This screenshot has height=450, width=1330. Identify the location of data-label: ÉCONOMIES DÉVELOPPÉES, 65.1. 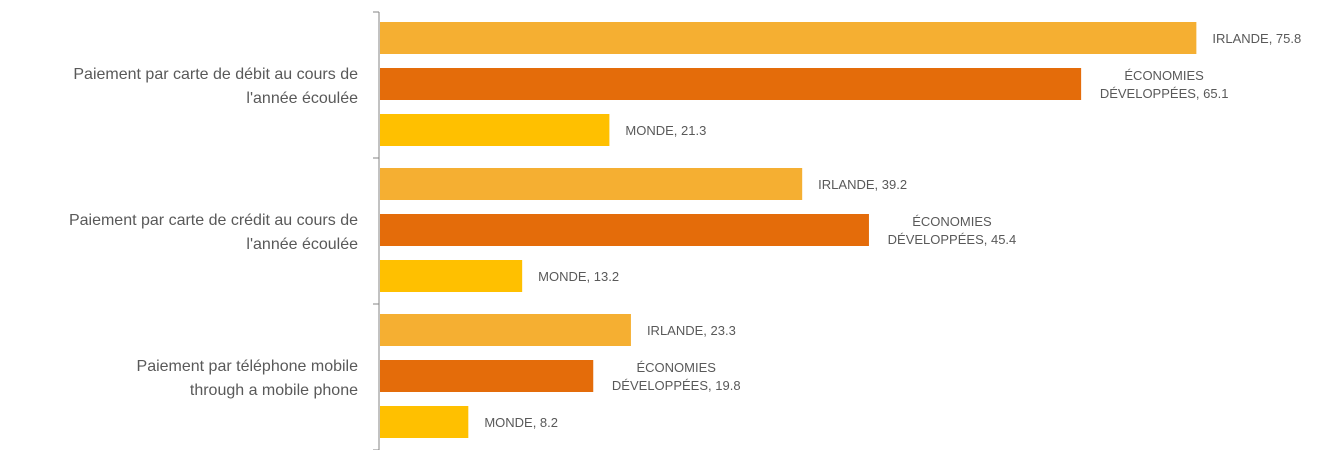
(1164, 84).